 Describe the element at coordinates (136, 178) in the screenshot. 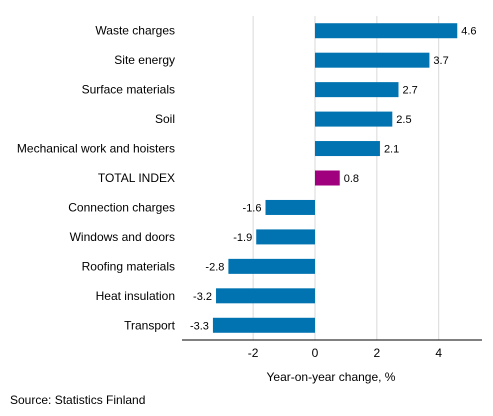

I see `category-label: TOTAL INDEX` at that location.